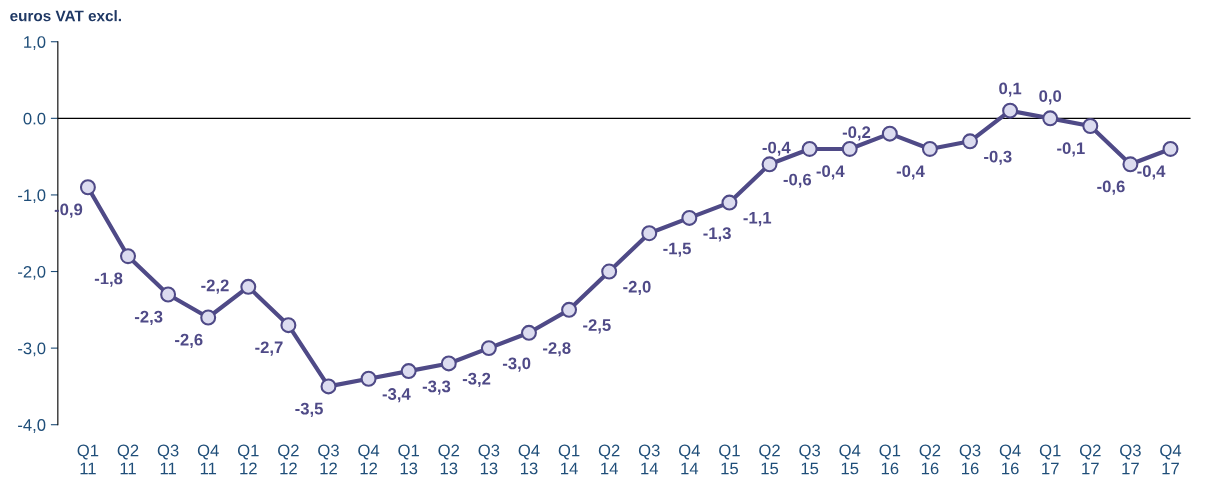 The image size is (1205, 491). I want to click on y-tick-label: 1,0, so click(35, 43).